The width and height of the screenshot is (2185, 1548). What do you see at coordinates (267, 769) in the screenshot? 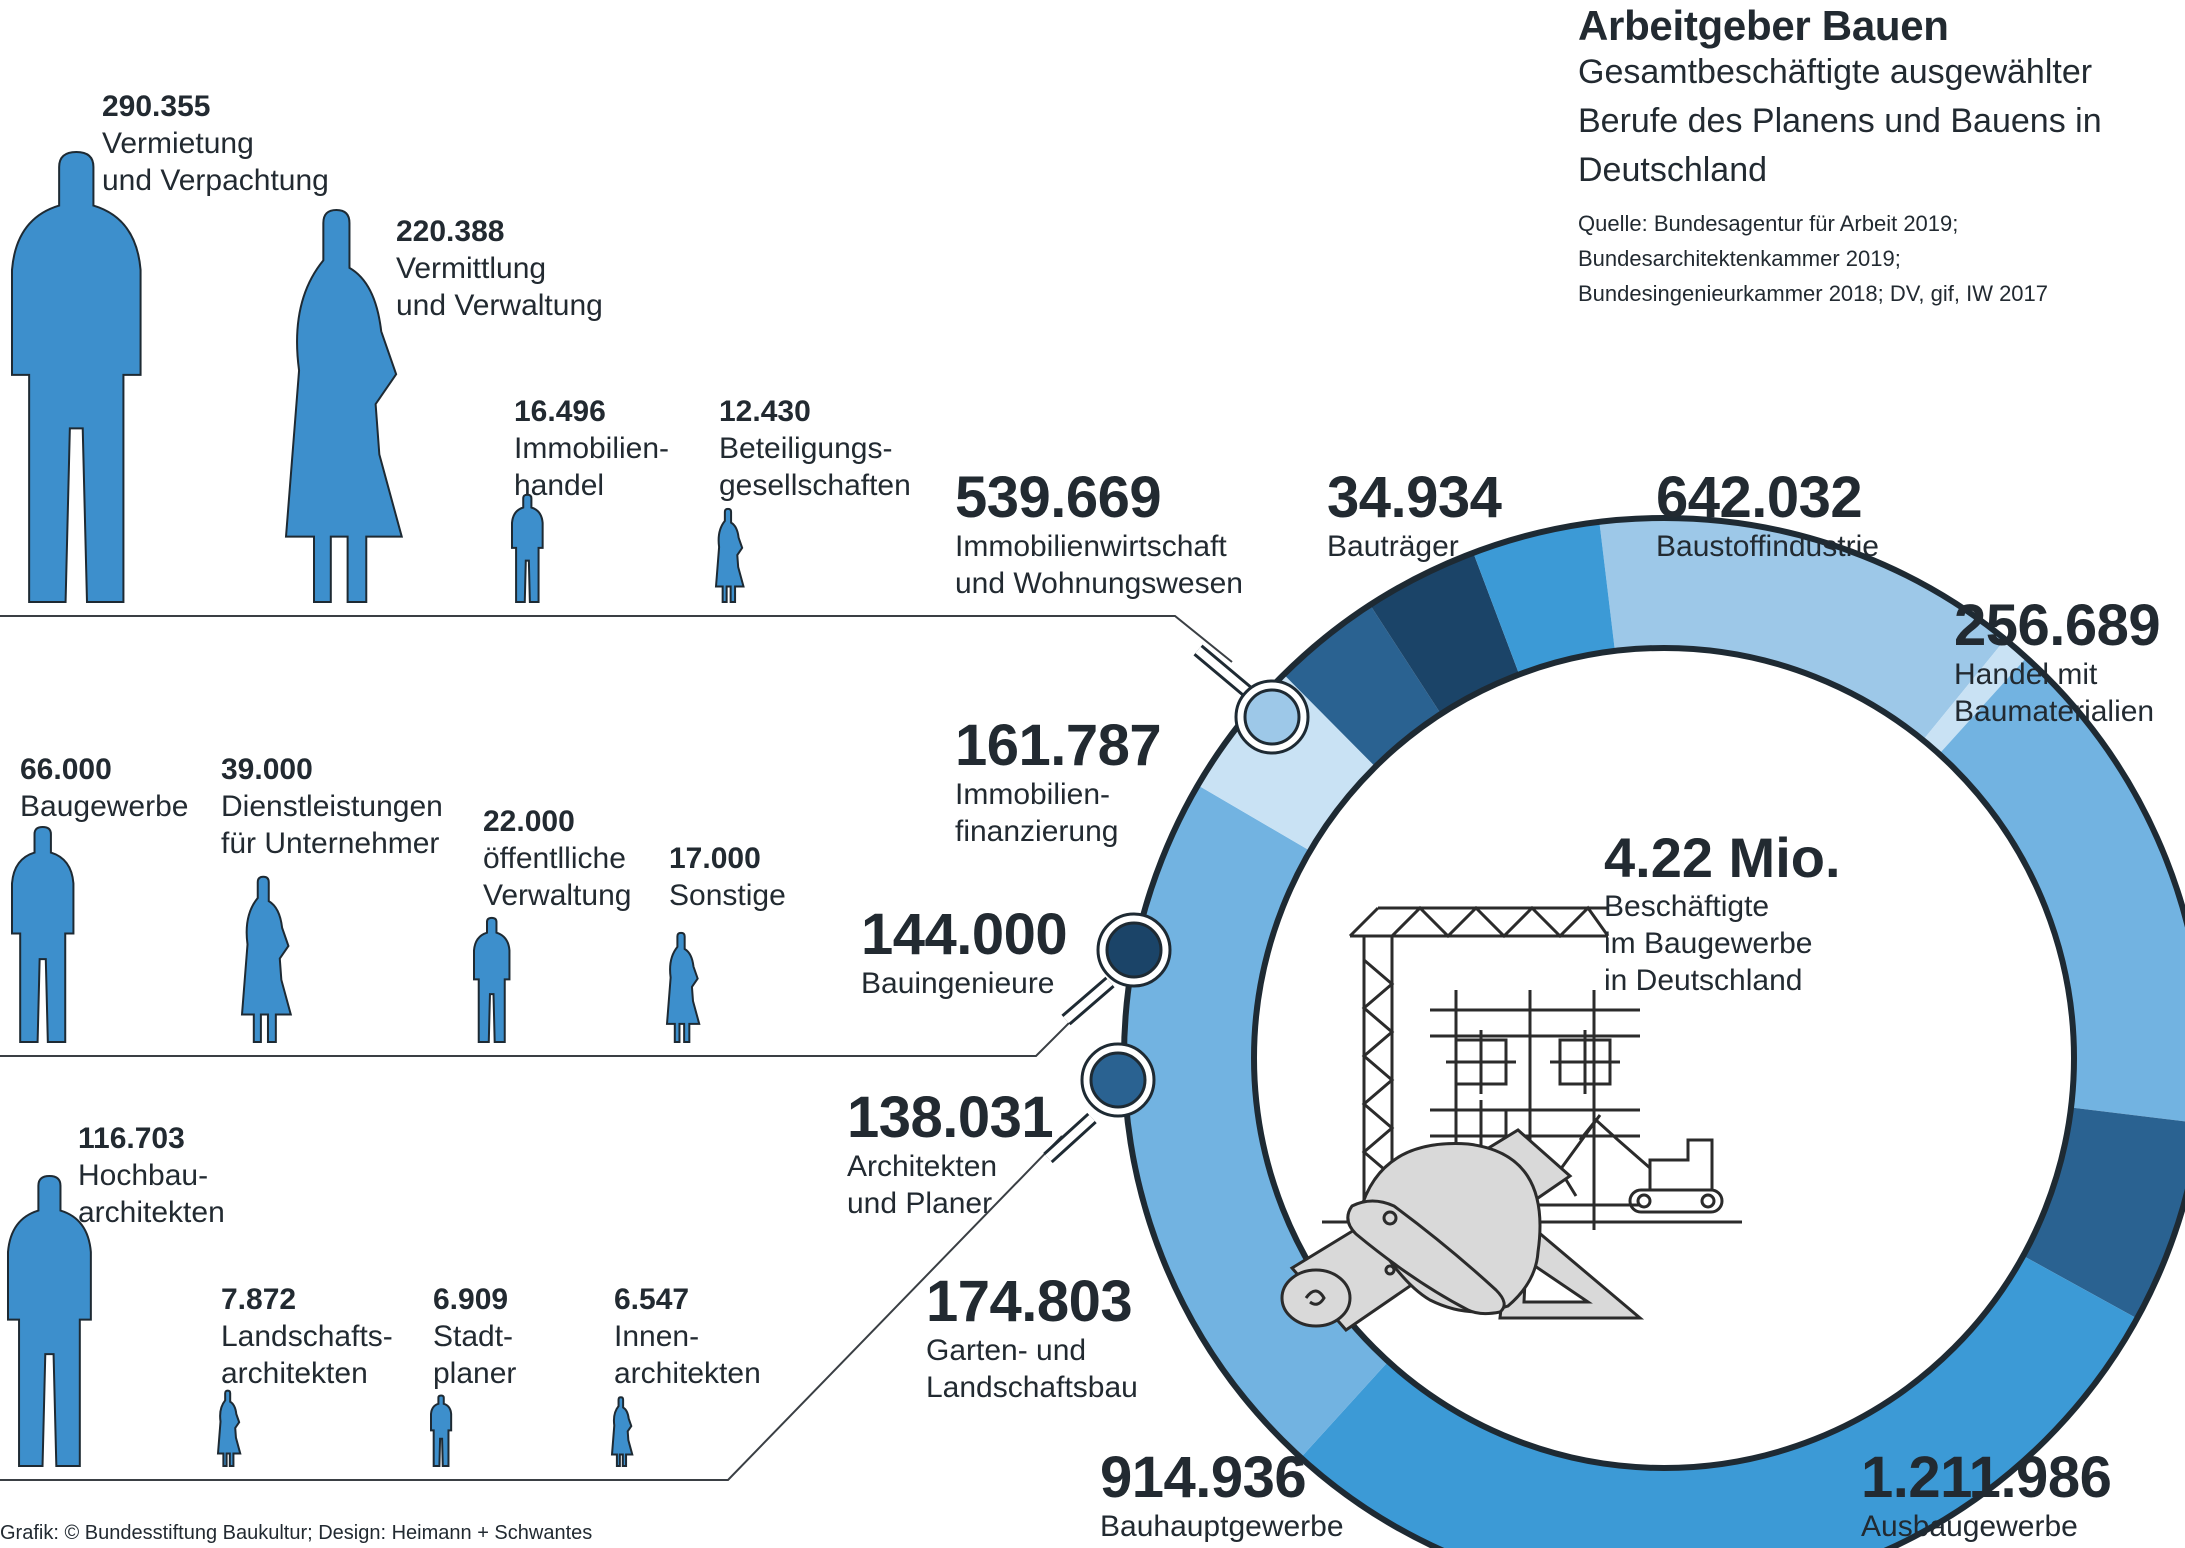
I see `value-label: 39.000` at bounding box center [267, 769].